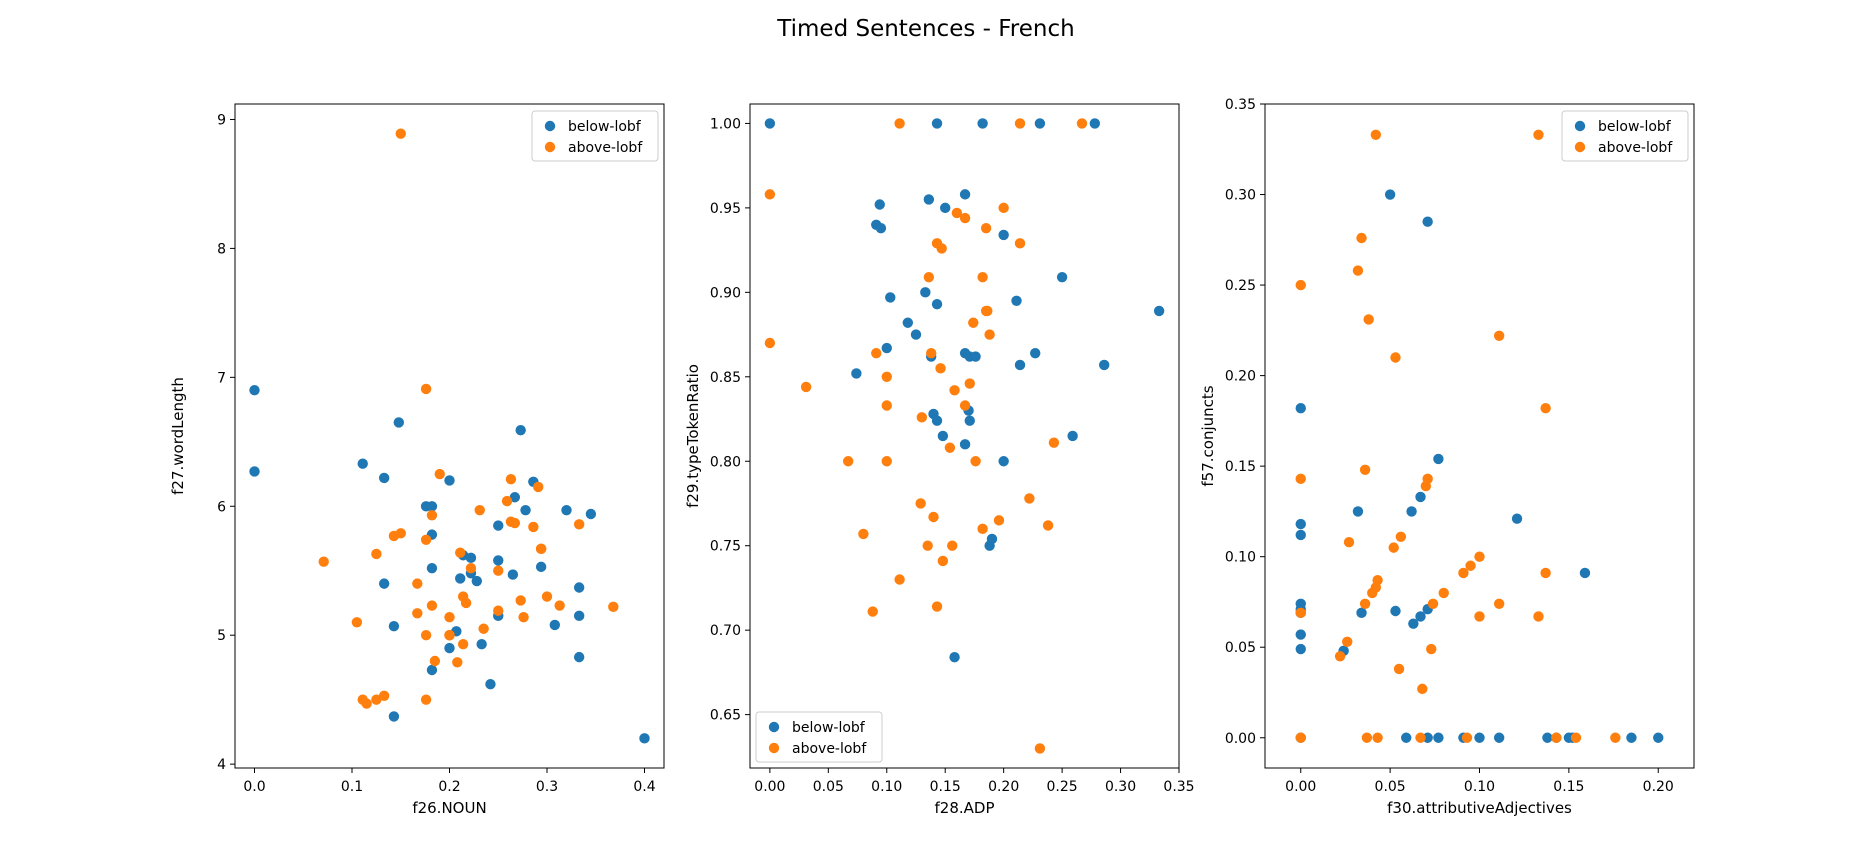 The width and height of the screenshot is (1853, 851). Describe the element at coordinates (468, 418) in the screenshot. I see `series-above-lobf` at that location.